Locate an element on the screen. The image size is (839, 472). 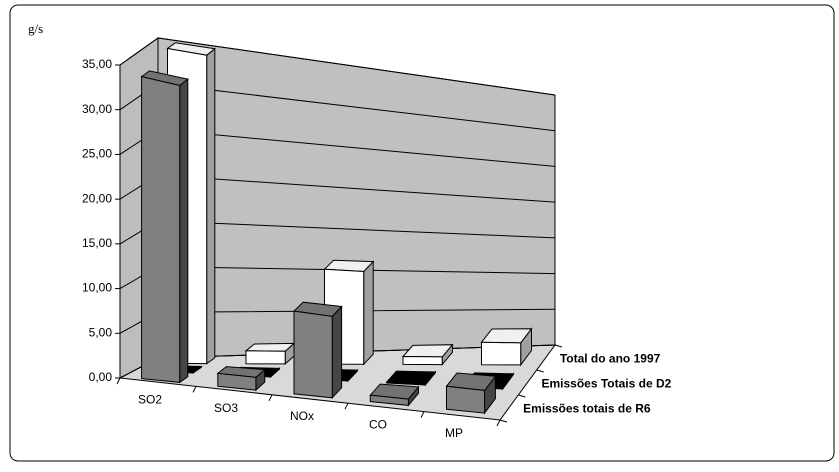
legend-label: Emissões totais de R6 is located at coordinates (587, 409).